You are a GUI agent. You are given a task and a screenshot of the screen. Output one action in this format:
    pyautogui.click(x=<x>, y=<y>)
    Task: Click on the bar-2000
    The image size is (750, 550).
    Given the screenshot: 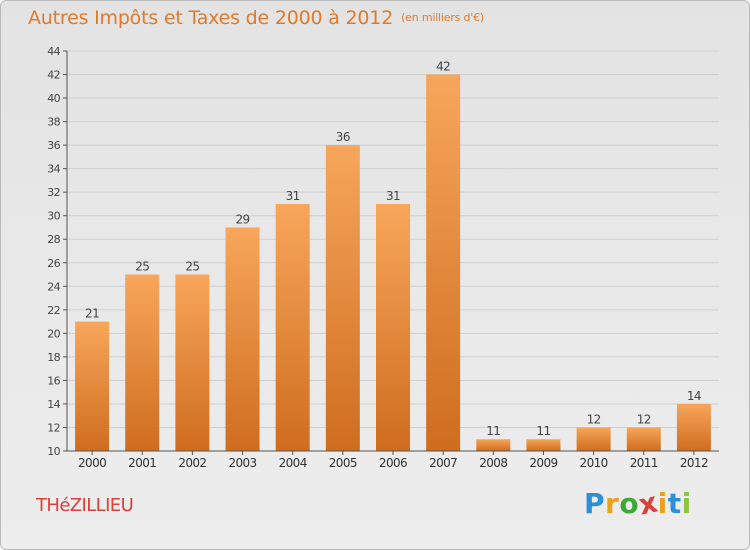 What is the action you would take?
    pyautogui.click(x=92, y=386)
    